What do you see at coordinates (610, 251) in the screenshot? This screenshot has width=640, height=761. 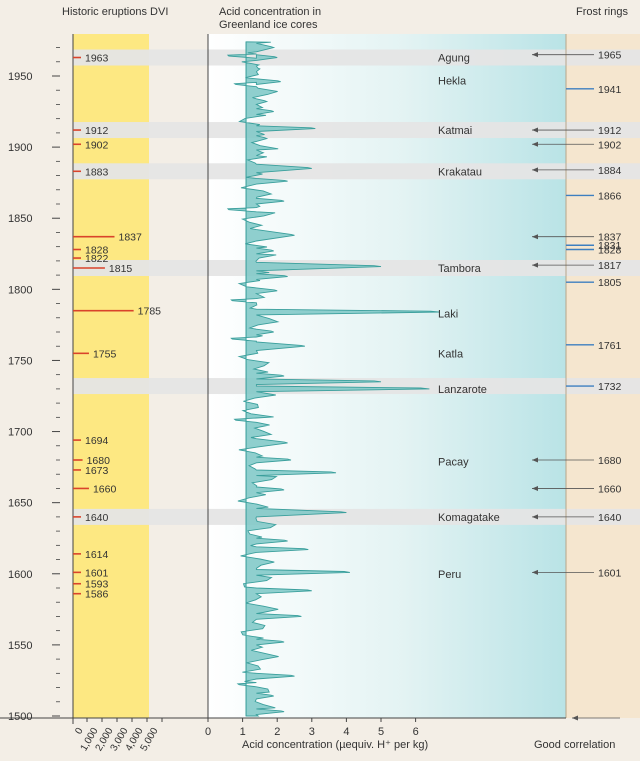 I see `frost-year-label: 1828` at bounding box center [610, 251].